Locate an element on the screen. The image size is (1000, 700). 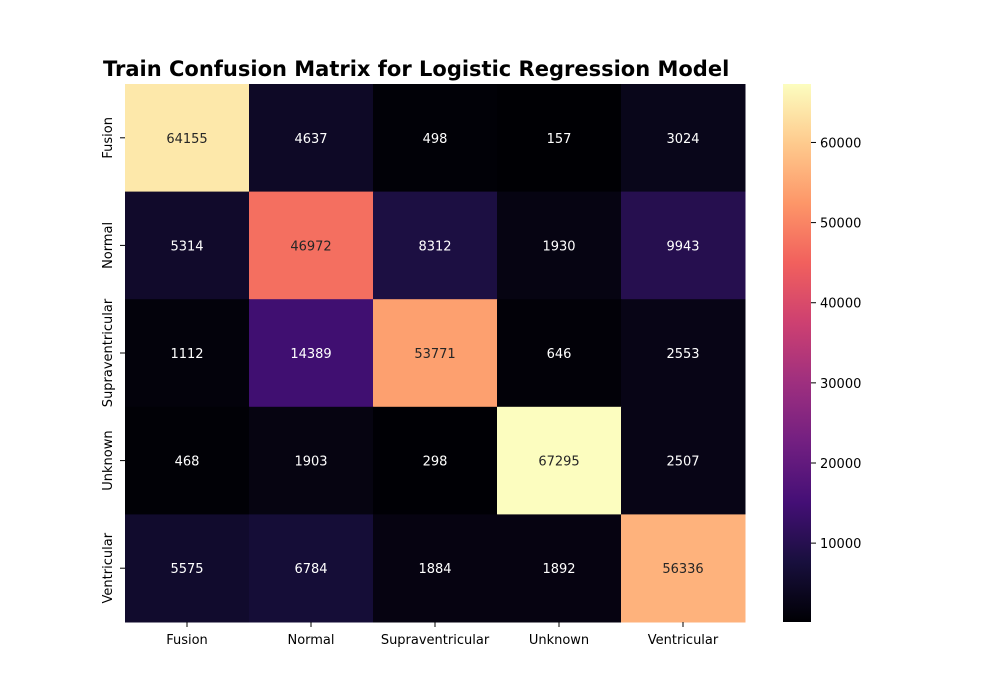
colorbar: 10000 20000 30000 40000 50000 60000 is located at coordinates (822, 353).